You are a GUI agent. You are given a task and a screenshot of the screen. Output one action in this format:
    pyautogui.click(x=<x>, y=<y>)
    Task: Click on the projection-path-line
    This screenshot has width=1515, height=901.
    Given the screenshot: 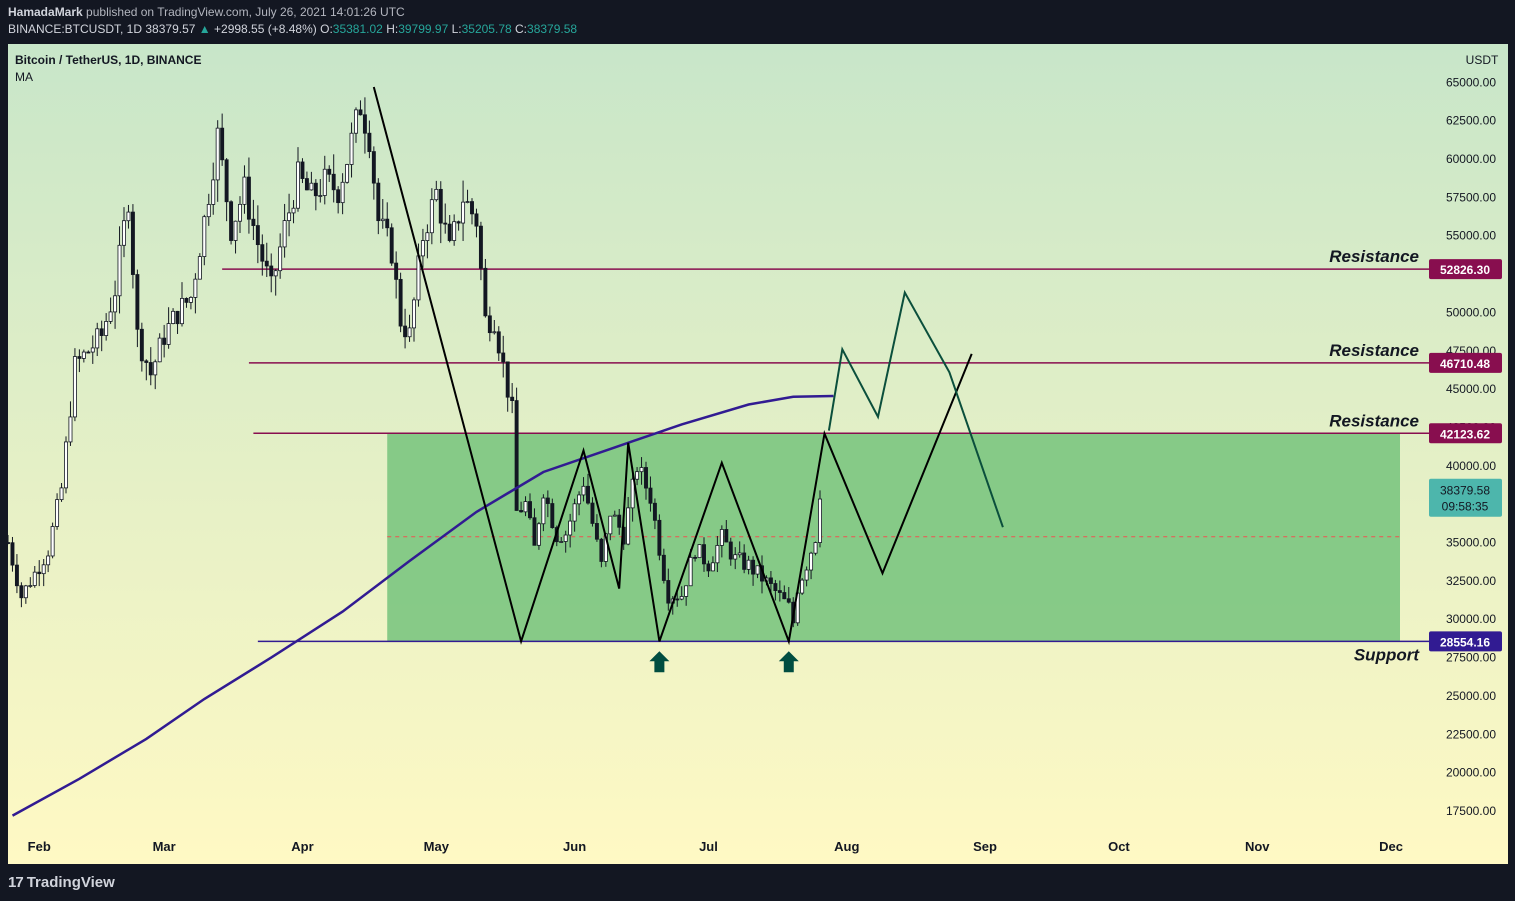 What is the action you would take?
    pyautogui.click(x=915, y=408)
    